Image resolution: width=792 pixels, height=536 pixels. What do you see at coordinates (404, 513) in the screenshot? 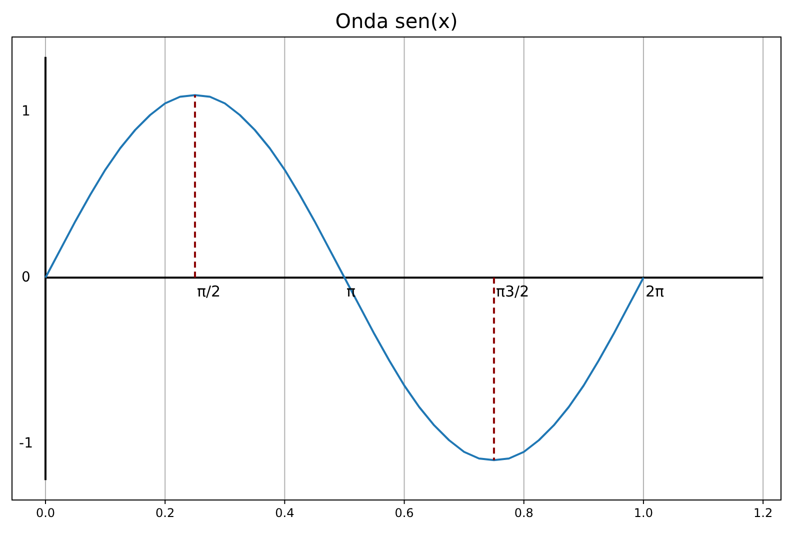
I see `x-tick-label: 0.6` at bounding box center [404, 513].